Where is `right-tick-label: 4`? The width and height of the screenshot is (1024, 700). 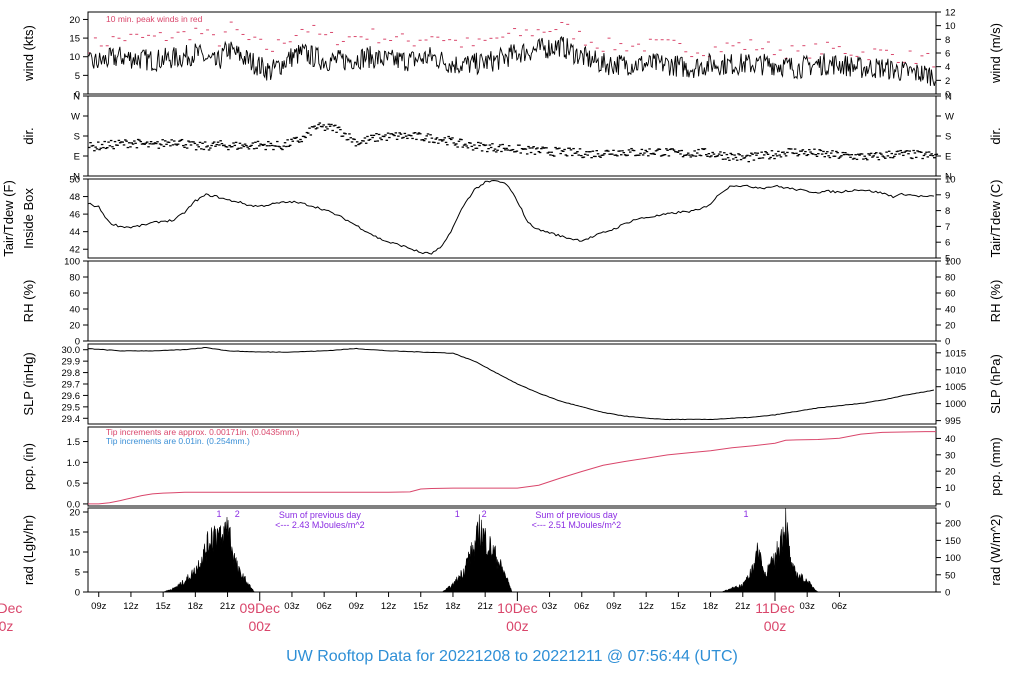 right-tick-label: 4 is located at coordinates (947, 67).